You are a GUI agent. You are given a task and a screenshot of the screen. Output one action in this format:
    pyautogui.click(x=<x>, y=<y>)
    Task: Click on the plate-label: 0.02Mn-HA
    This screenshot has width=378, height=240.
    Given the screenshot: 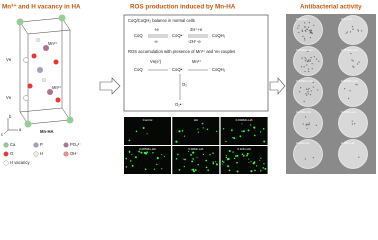 What is the action you would take?
    pyautogui.click(x=348, y=112)
    